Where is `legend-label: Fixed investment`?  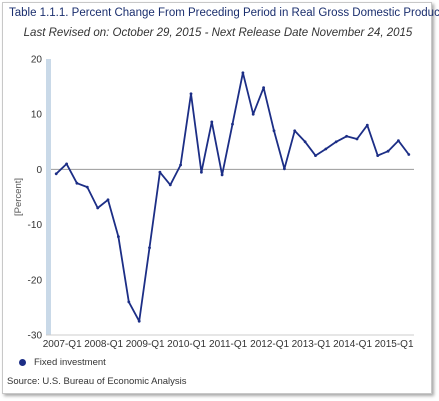
legend-label: Fixed investment is located at coordinates (70, 362).